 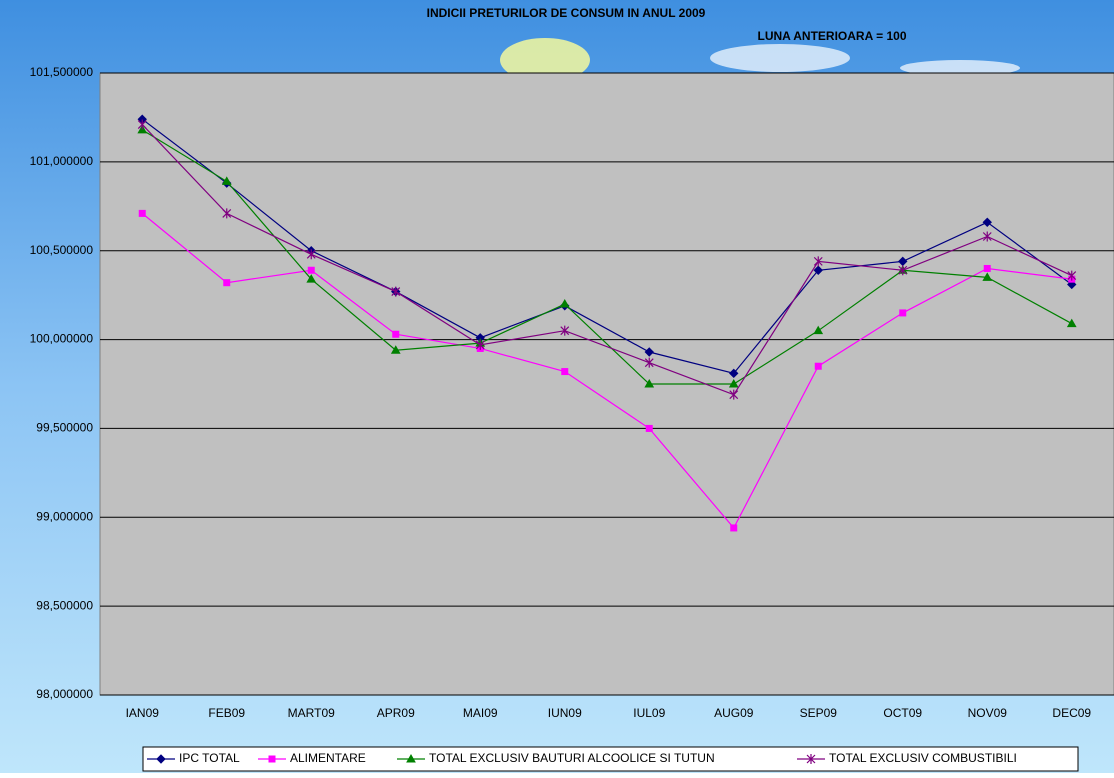 What do you see at coordinates (64, 516) in the screenshot?
I see `y-tick-label: 99,000000` at bounding box center [64, 516].